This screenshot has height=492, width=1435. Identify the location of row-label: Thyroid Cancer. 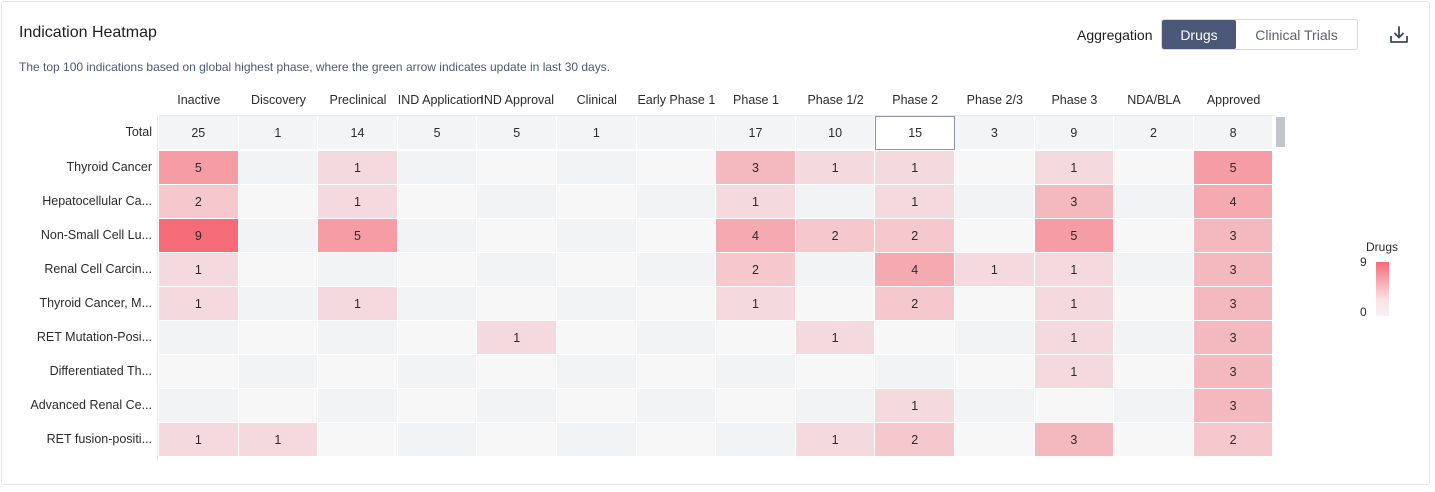
(77, 167).